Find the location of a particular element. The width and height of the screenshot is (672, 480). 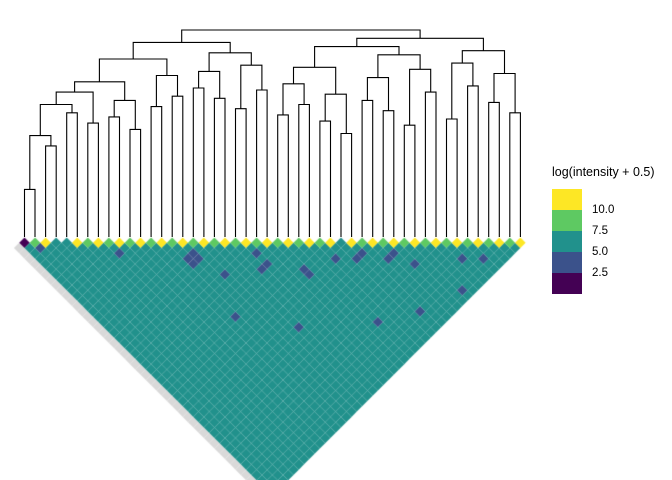

legend-tick-1: 7.5 is located at coordinates (600, 231).